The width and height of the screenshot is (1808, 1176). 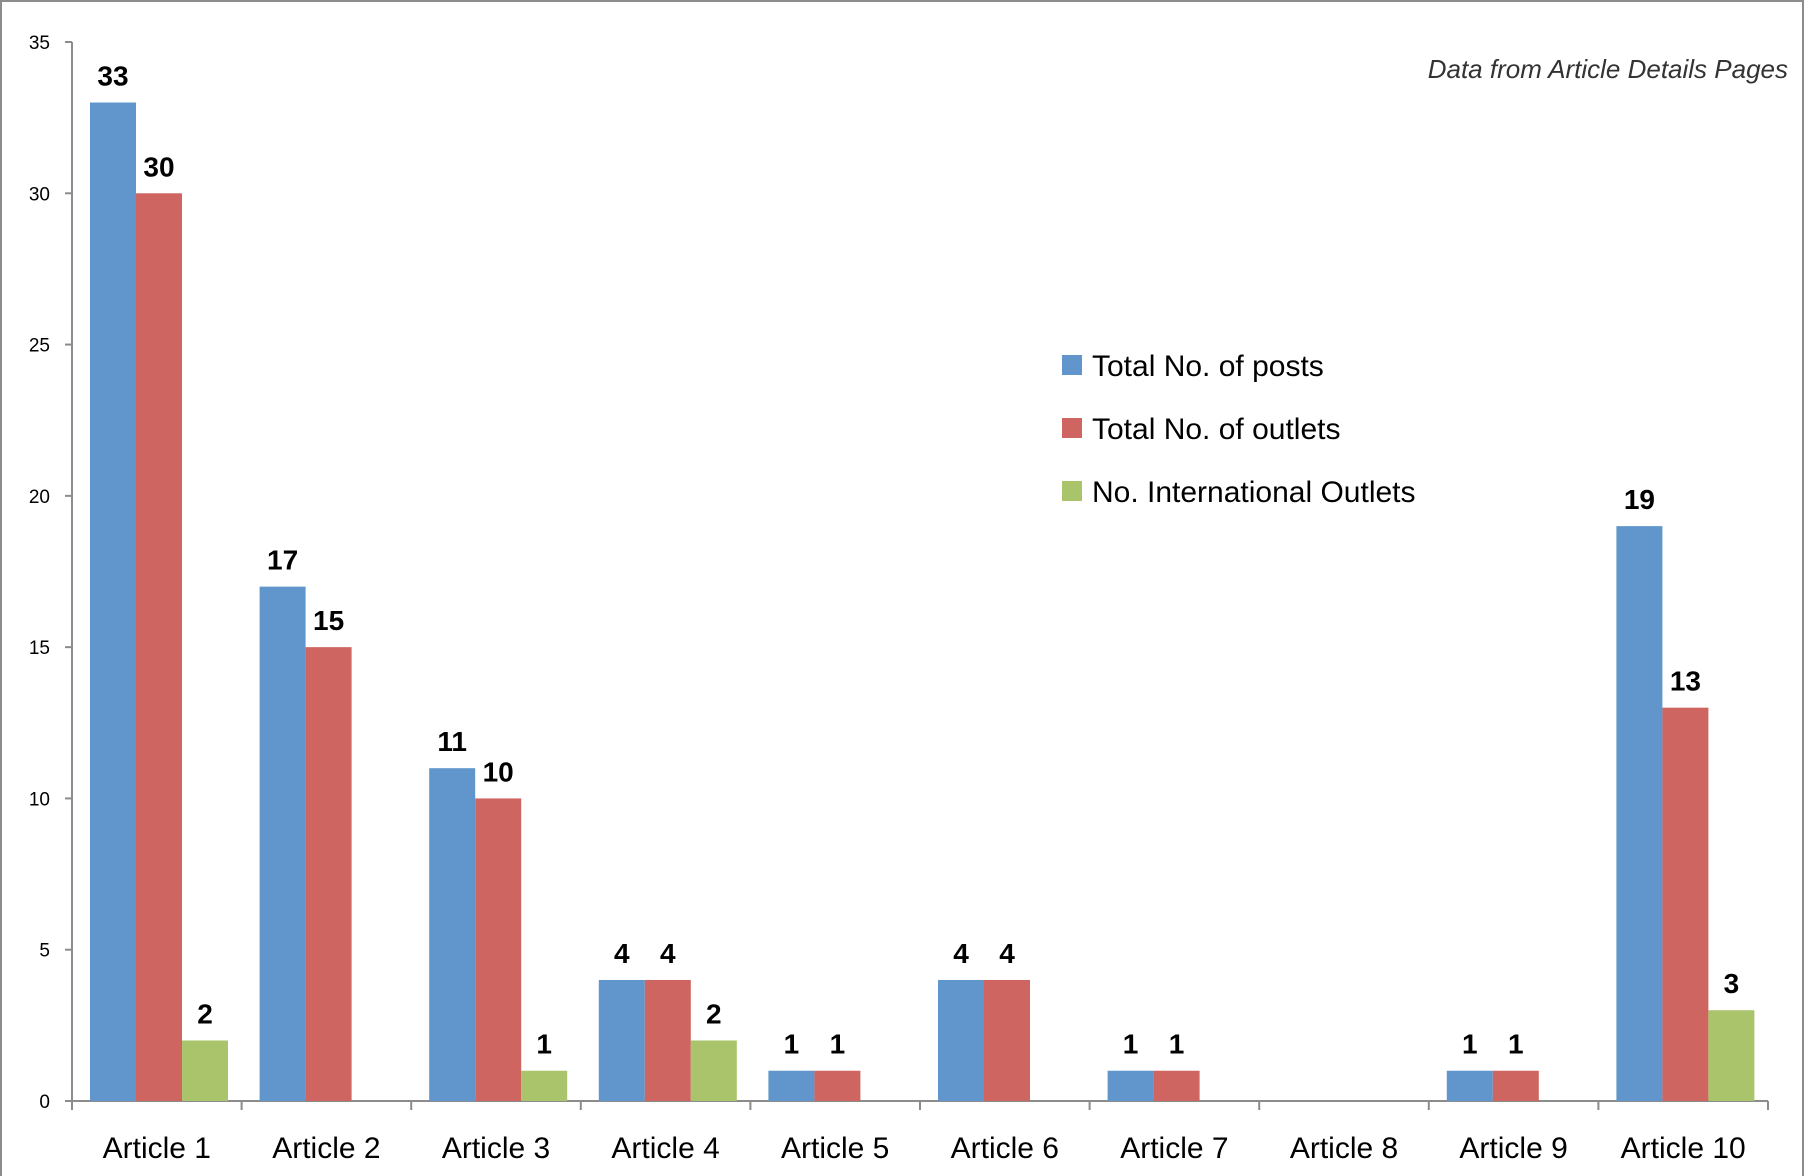 I want to click on legend-label: No. International Outlets, so click(x=1254, y=492).